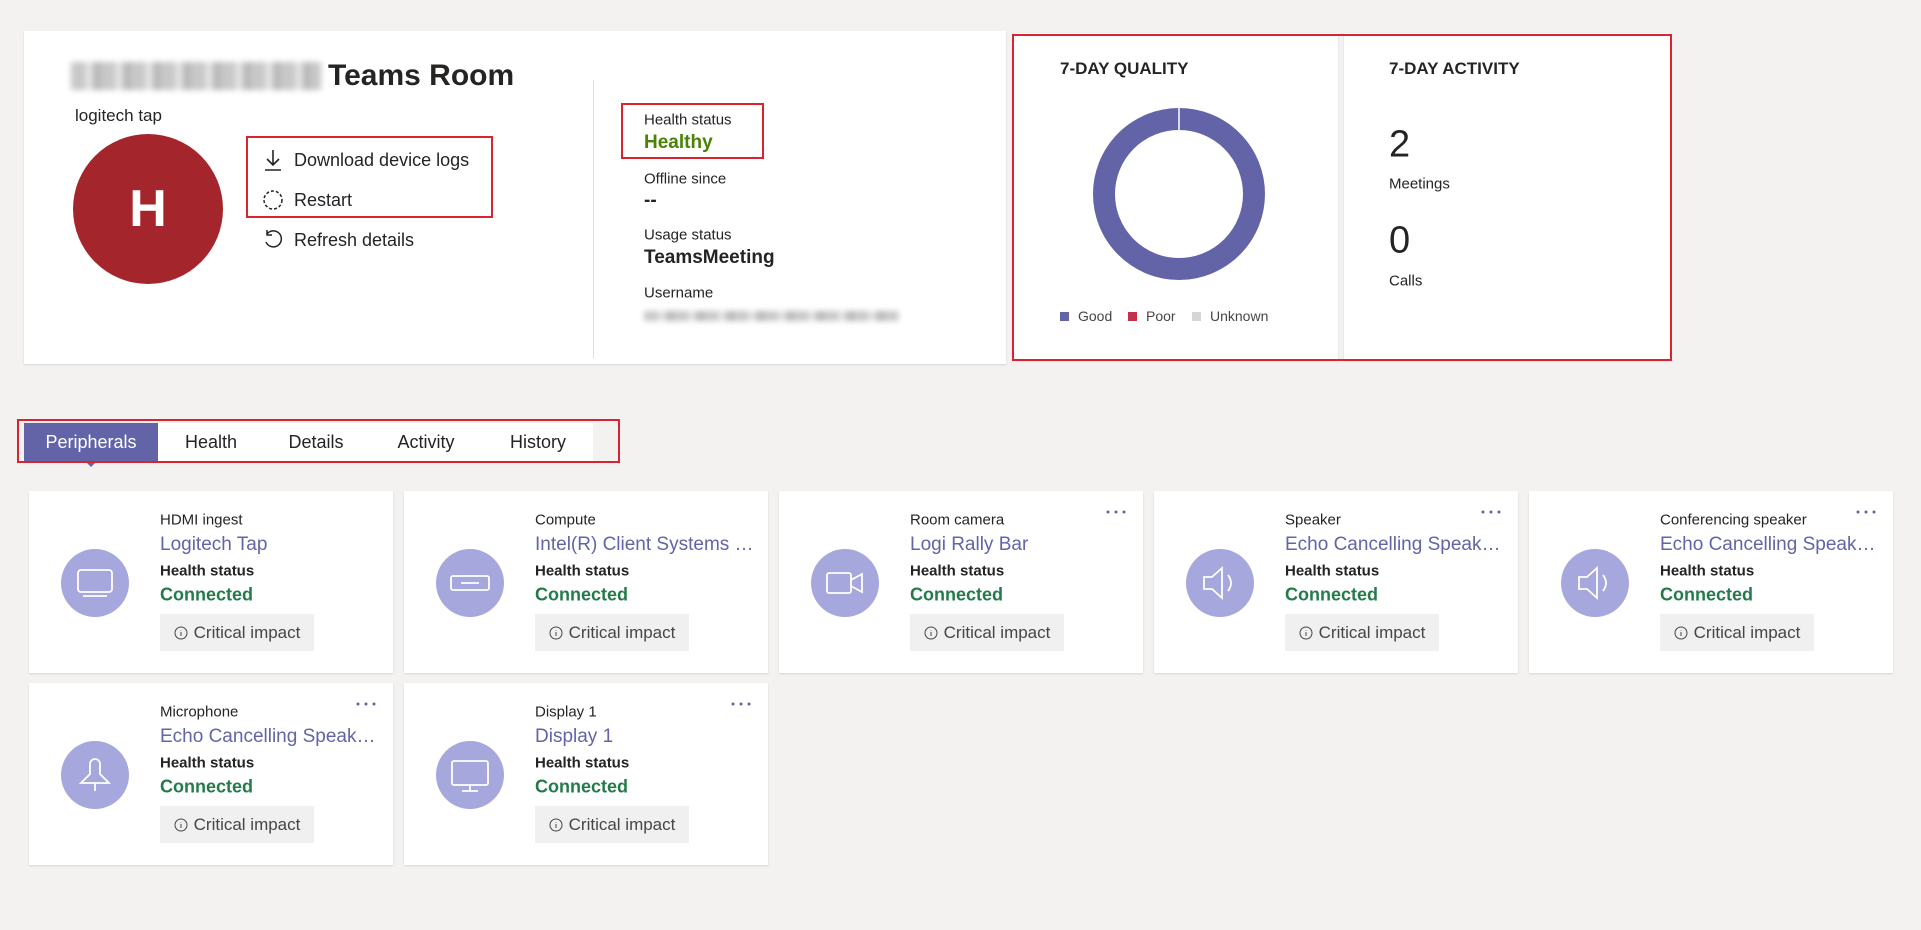 The width and height of the screenshot is (1921, 930). What do you see at coordinates (574, 736) in the screenshot?
I see `peripheral-name: Display 1` at bounding box center [574, 736].